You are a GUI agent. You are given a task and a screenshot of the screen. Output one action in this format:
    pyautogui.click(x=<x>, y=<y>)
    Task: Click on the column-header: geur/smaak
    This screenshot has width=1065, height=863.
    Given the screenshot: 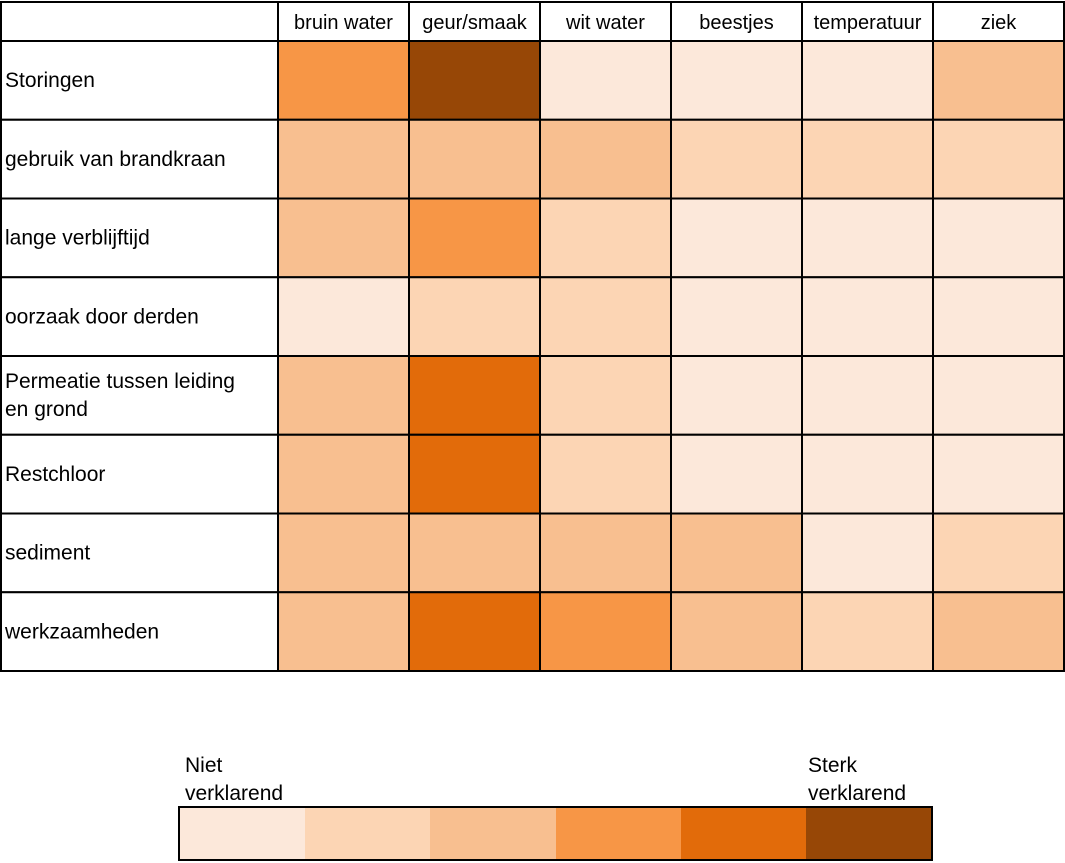 What is the action you would take?
    pyautogui.click(x=474, y=23)
    